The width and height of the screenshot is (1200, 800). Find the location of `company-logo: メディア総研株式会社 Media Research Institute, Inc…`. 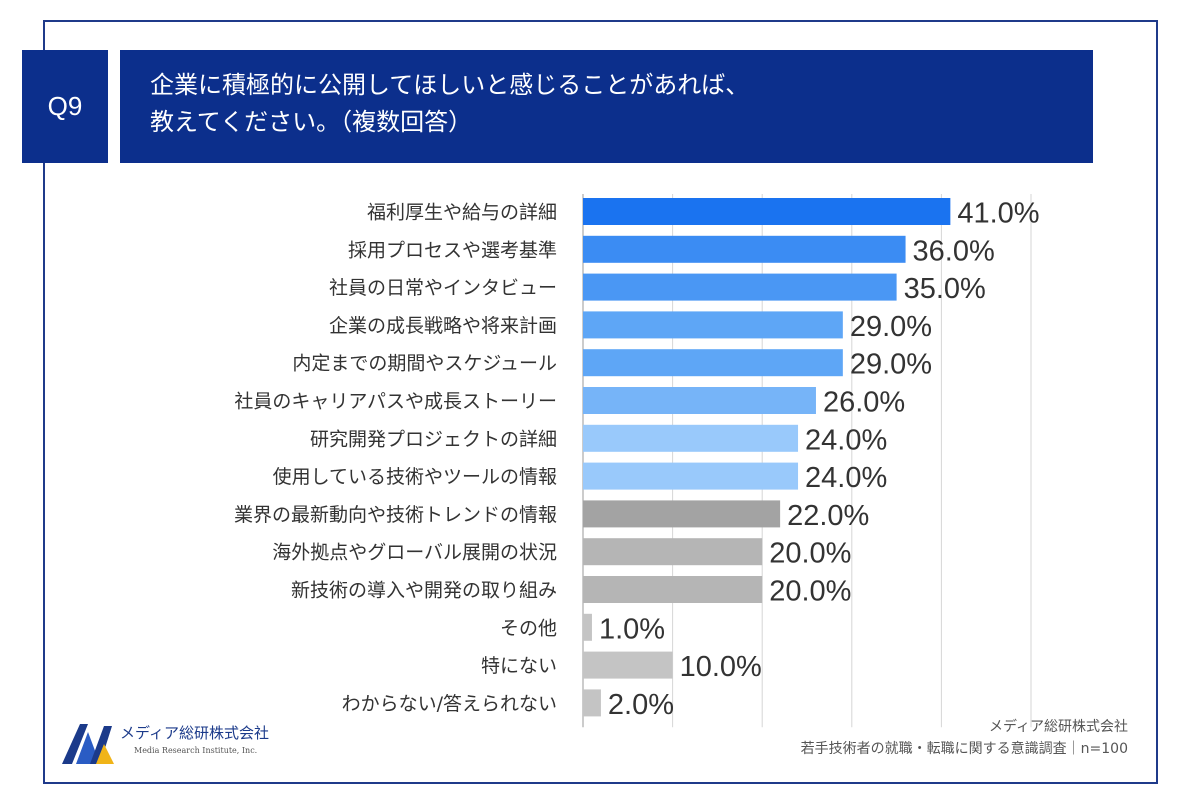

company-logo: メディア総研株式会社 Media Research Institute, Inc… is located at coordinates (210, 743).